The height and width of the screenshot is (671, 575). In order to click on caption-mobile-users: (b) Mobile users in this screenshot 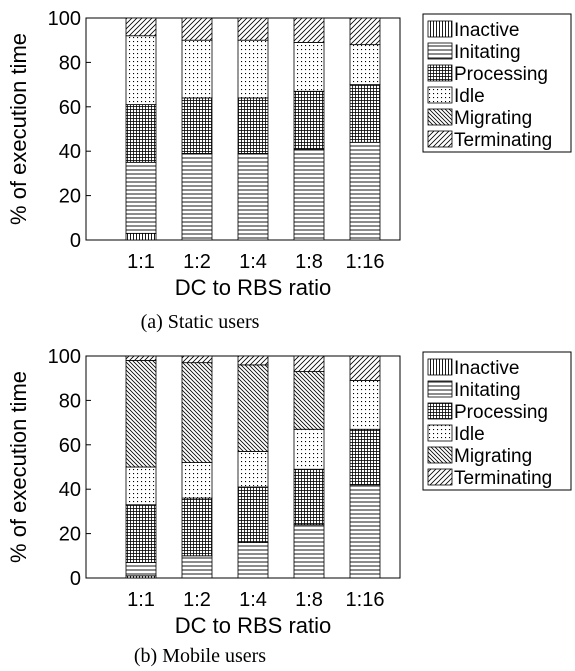, I will do `click(200, 656)`.